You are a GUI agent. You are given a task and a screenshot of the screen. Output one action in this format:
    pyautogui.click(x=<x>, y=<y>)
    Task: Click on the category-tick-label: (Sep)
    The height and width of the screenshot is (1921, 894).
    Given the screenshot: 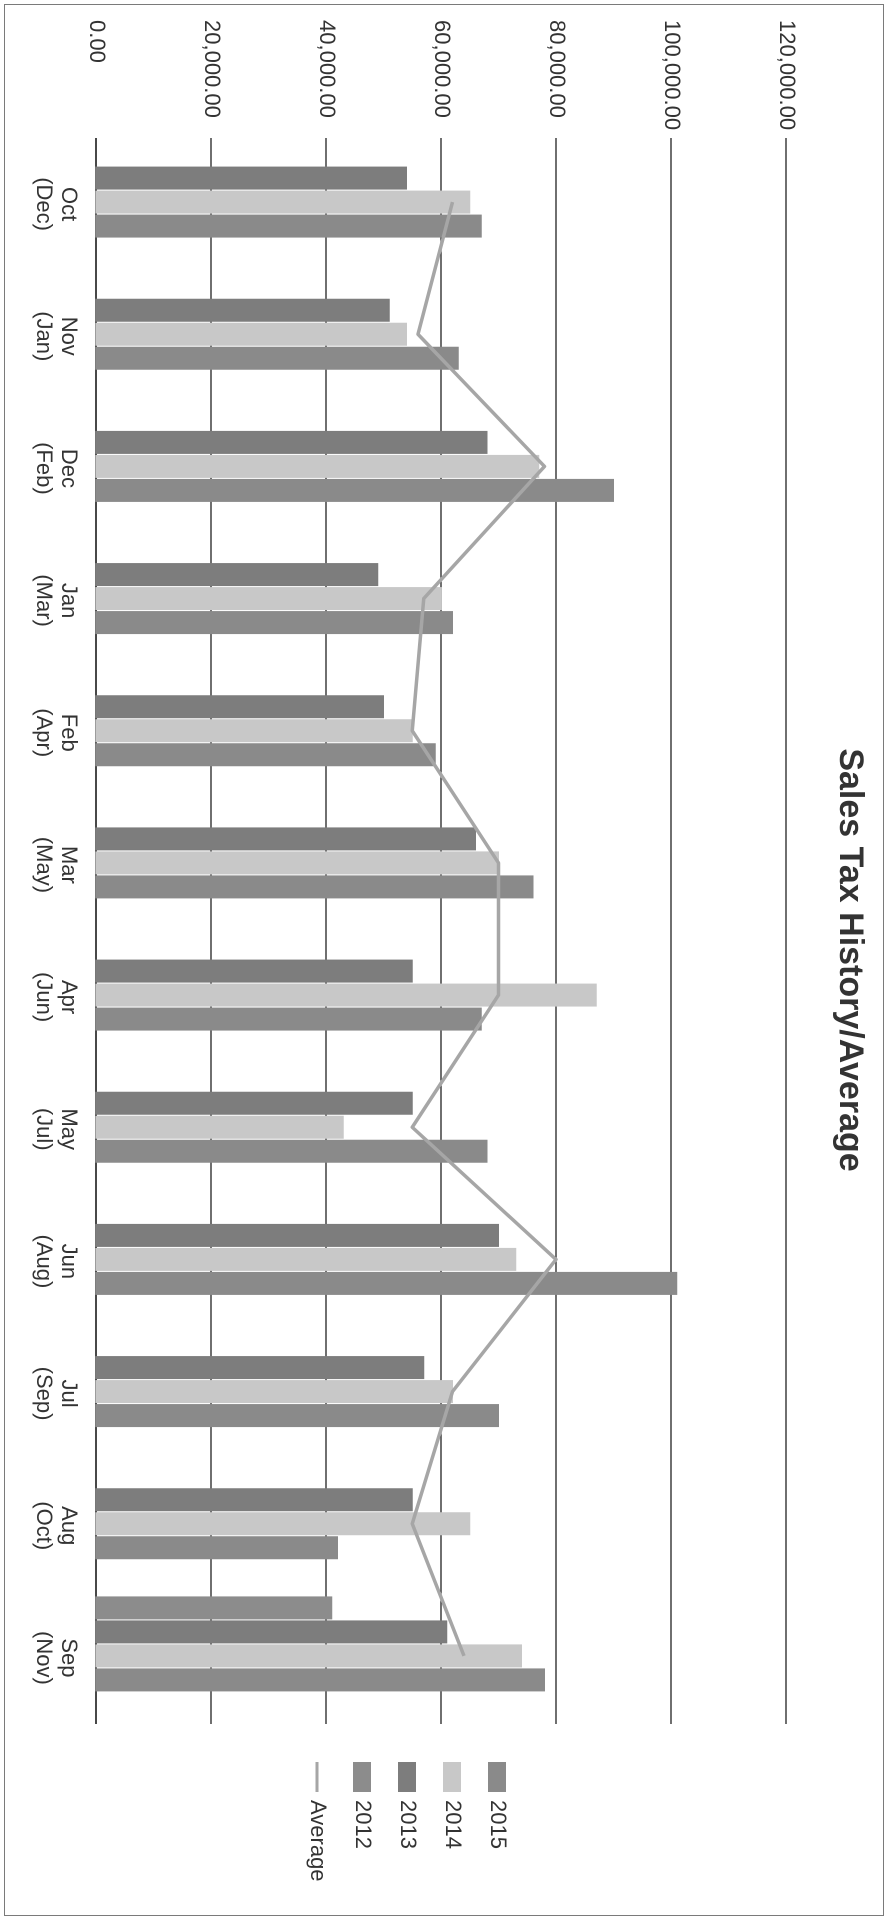 What is the action you would take?
    pyautogui.click(x=44, y=1394)
    